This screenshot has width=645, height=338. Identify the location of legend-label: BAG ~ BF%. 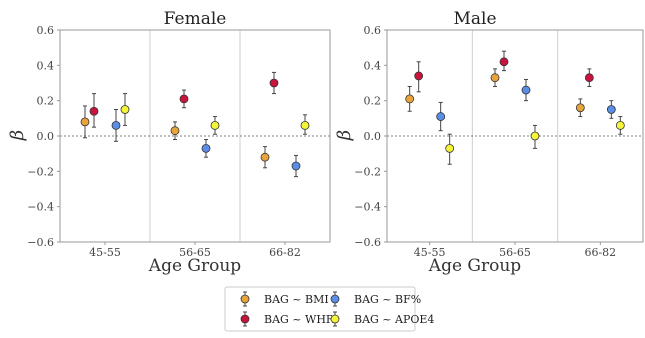
(387, 299).